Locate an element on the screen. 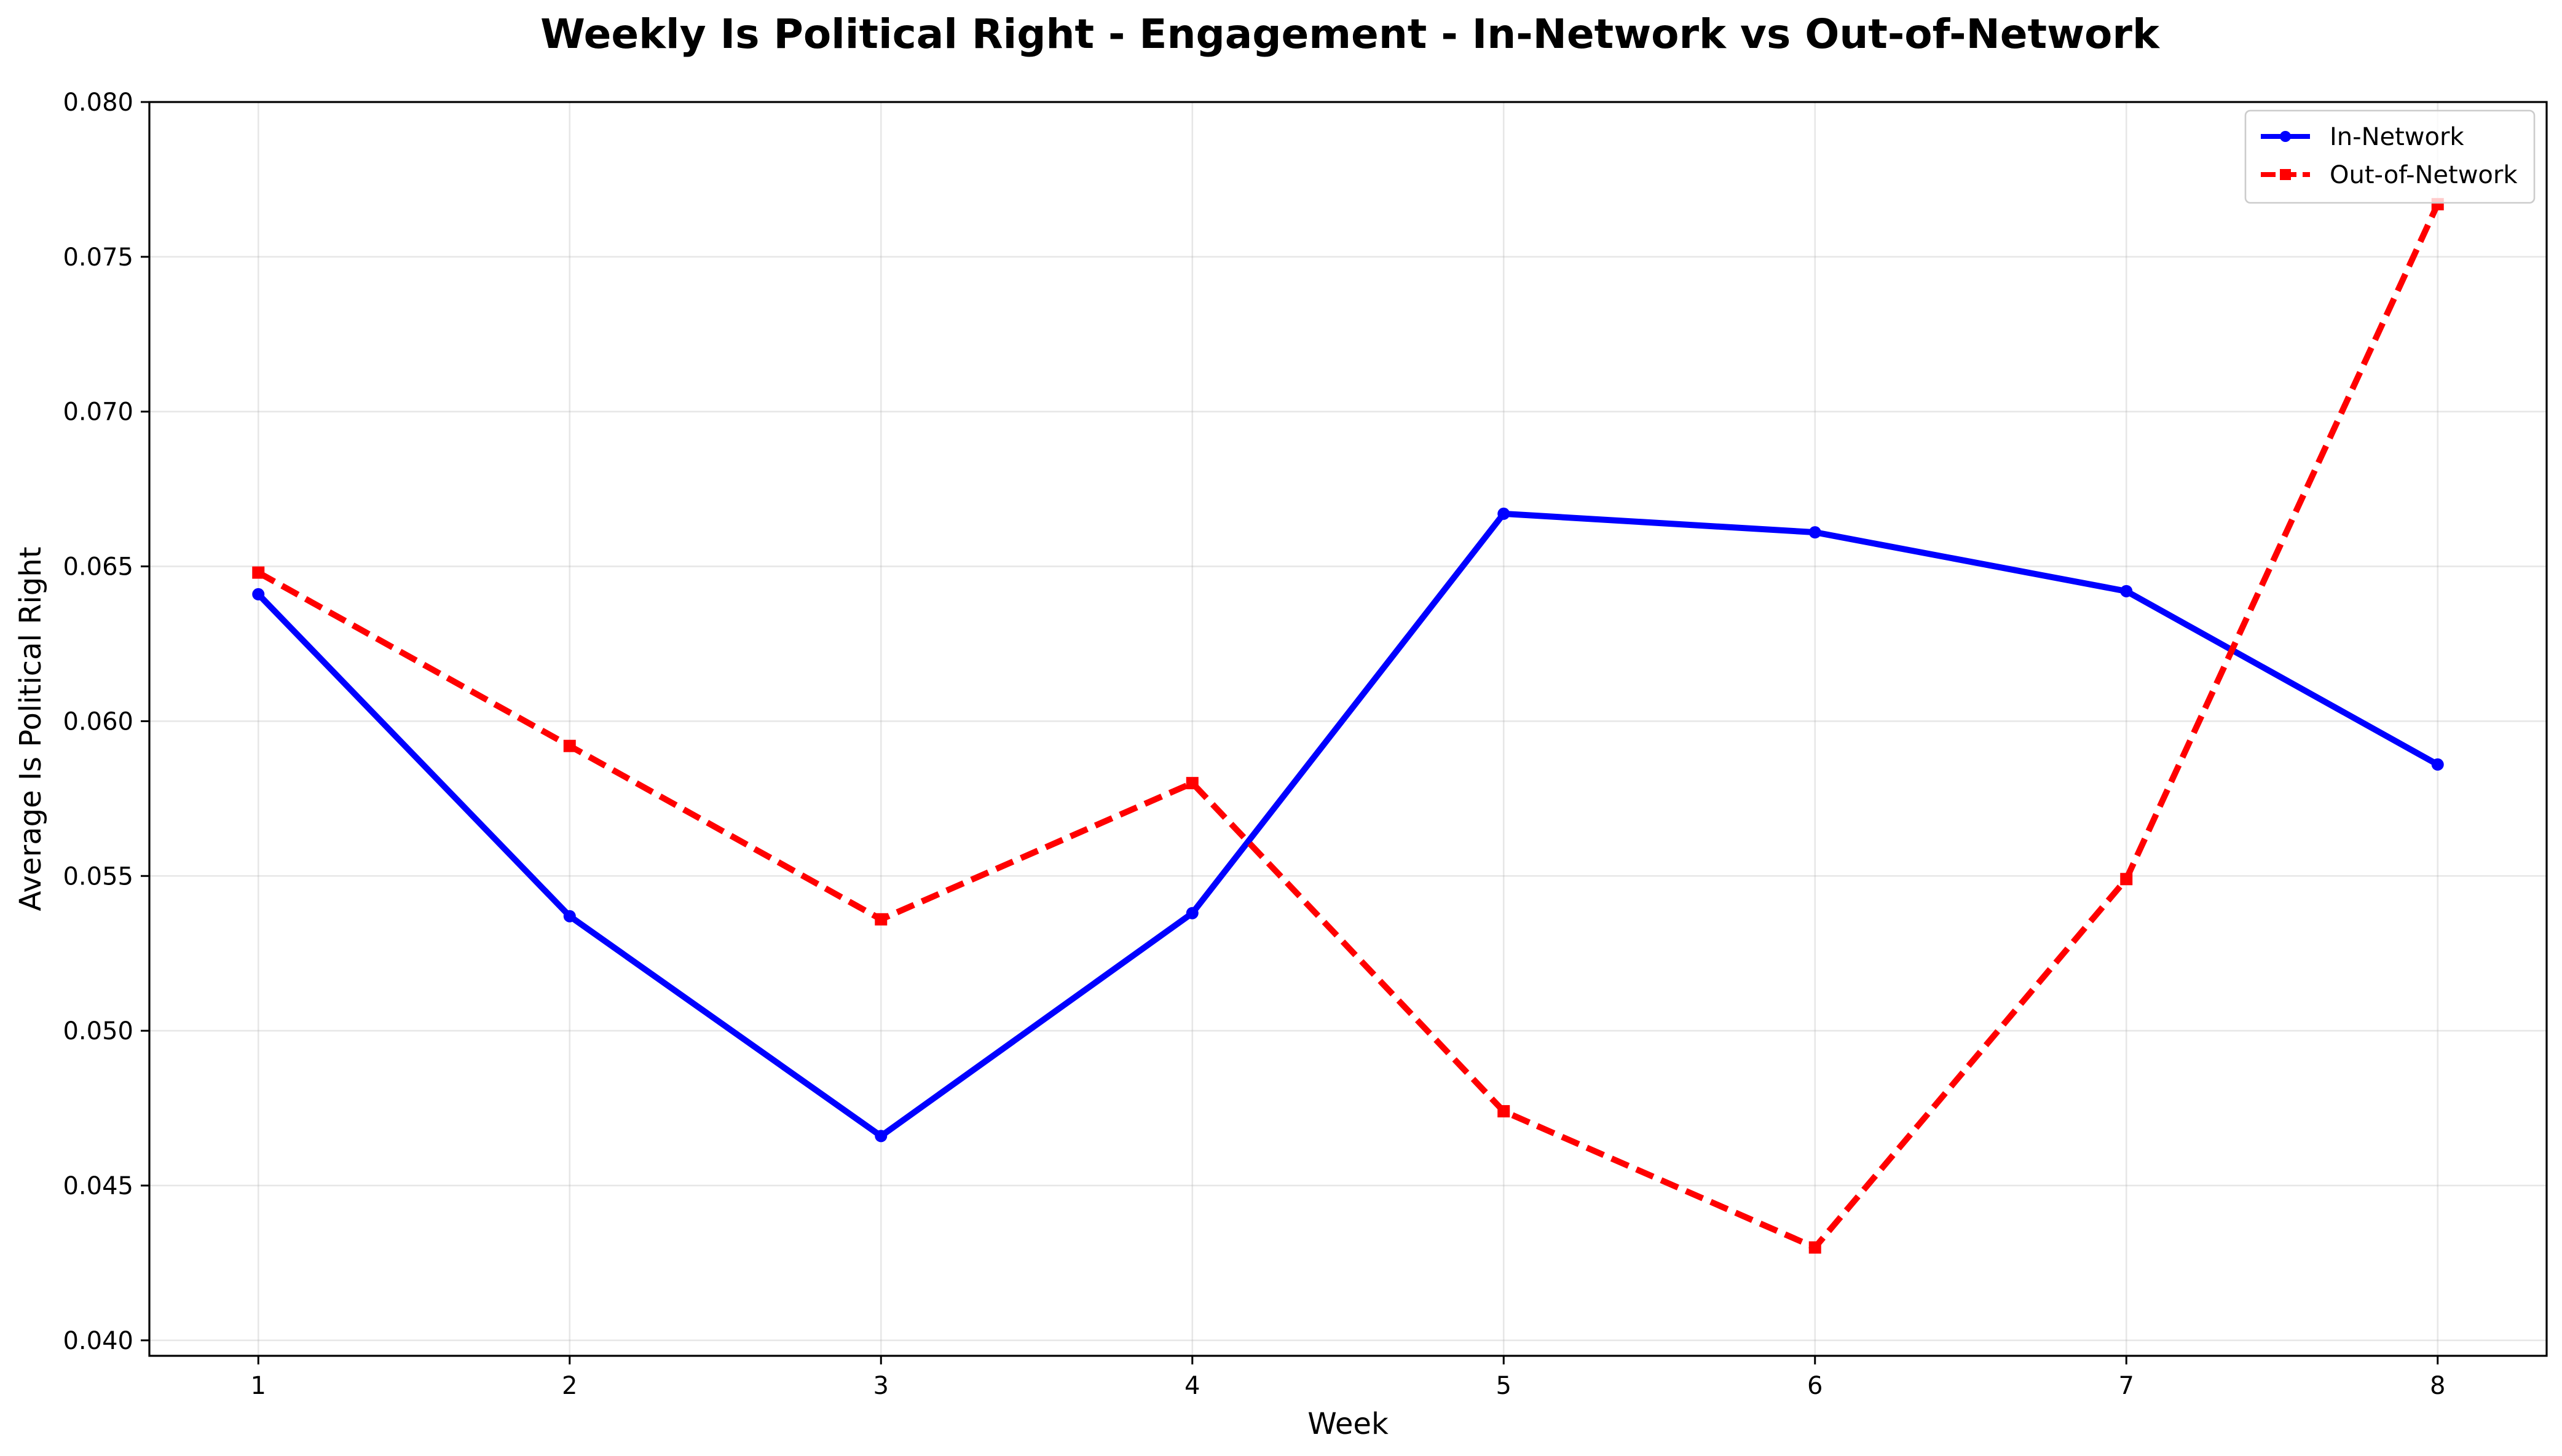  legend-marker-out-of-network is located at coordinates (2285, 174).